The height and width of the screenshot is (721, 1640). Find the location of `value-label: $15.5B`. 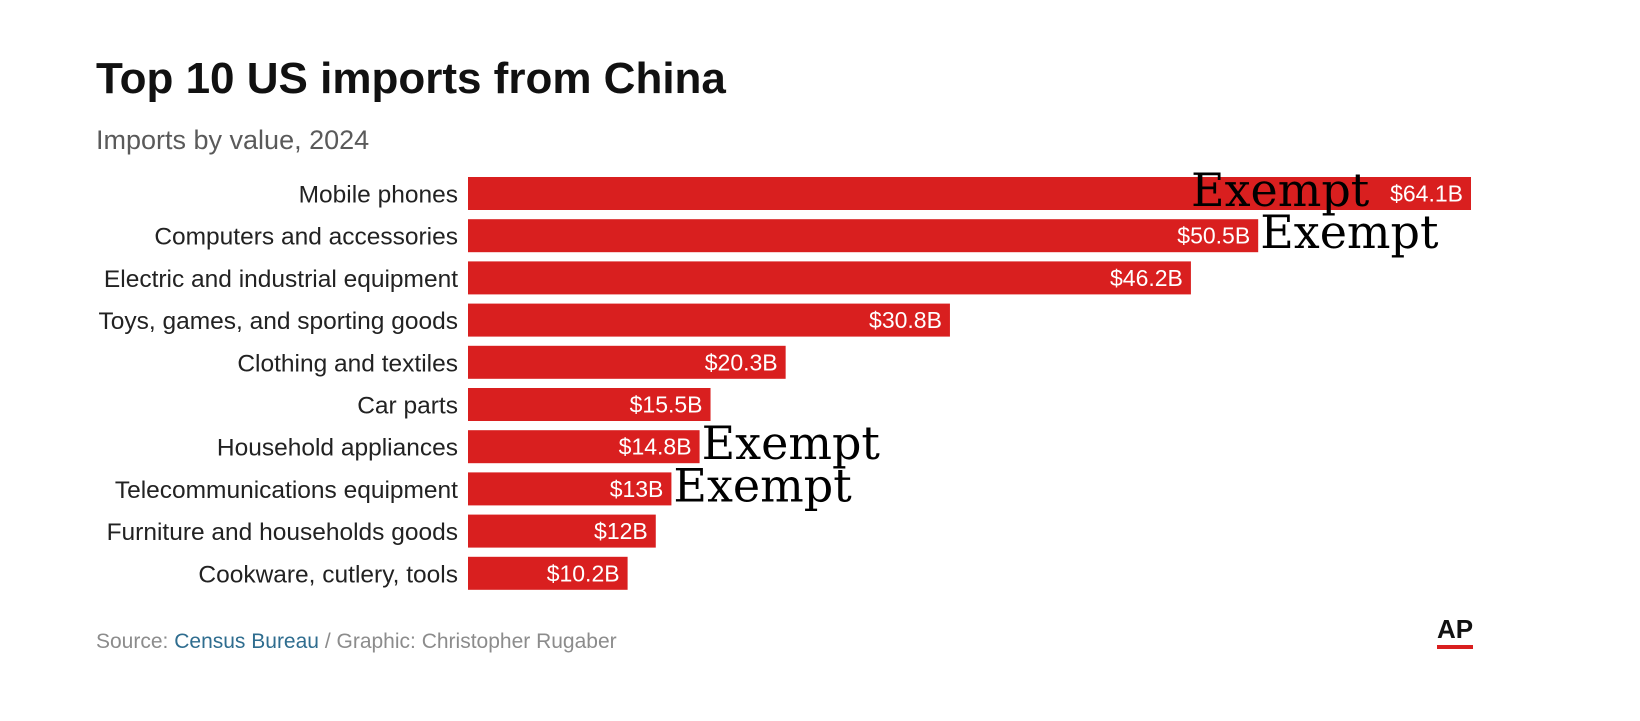

value-label: $15.5B is located at coordinates (666, 405).